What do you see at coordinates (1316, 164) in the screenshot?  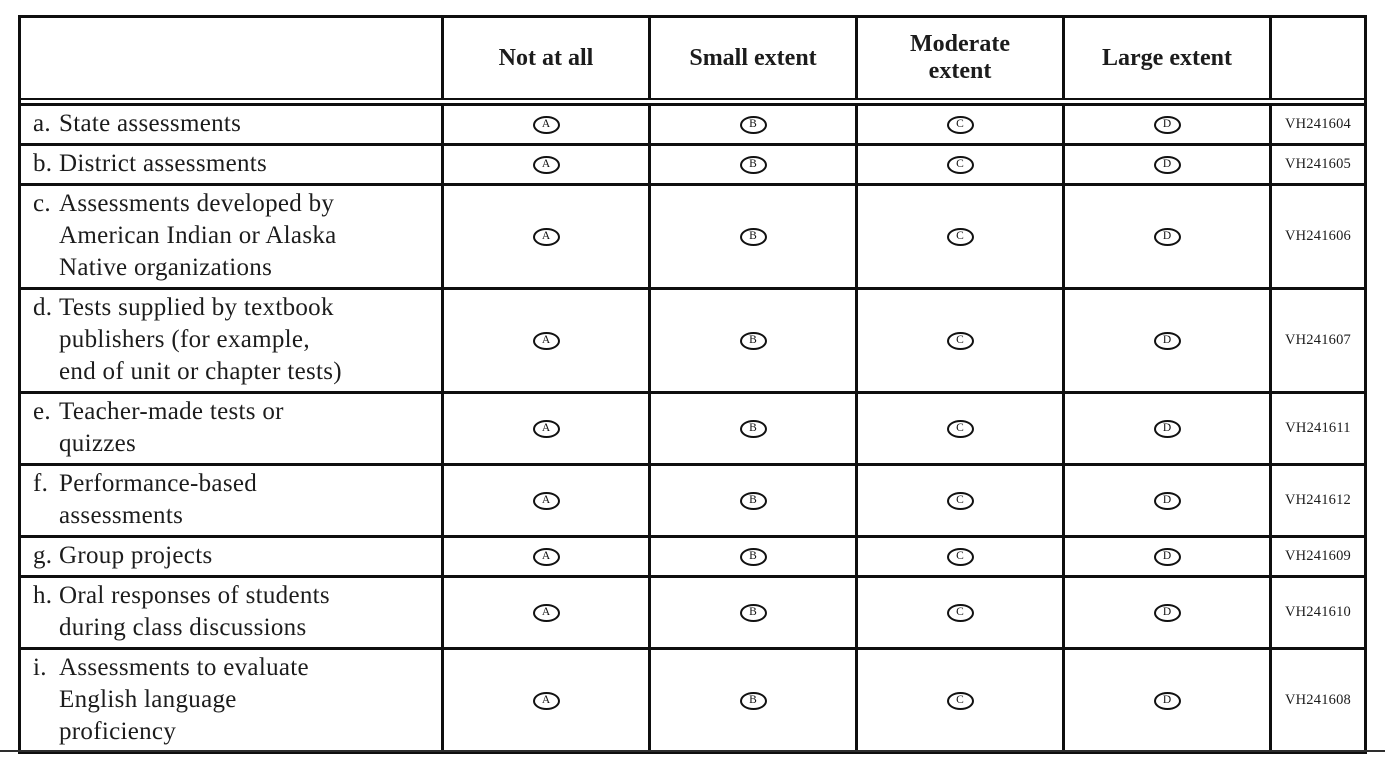 I see `item-code: VH241605` at bounding box center [1316, 164].